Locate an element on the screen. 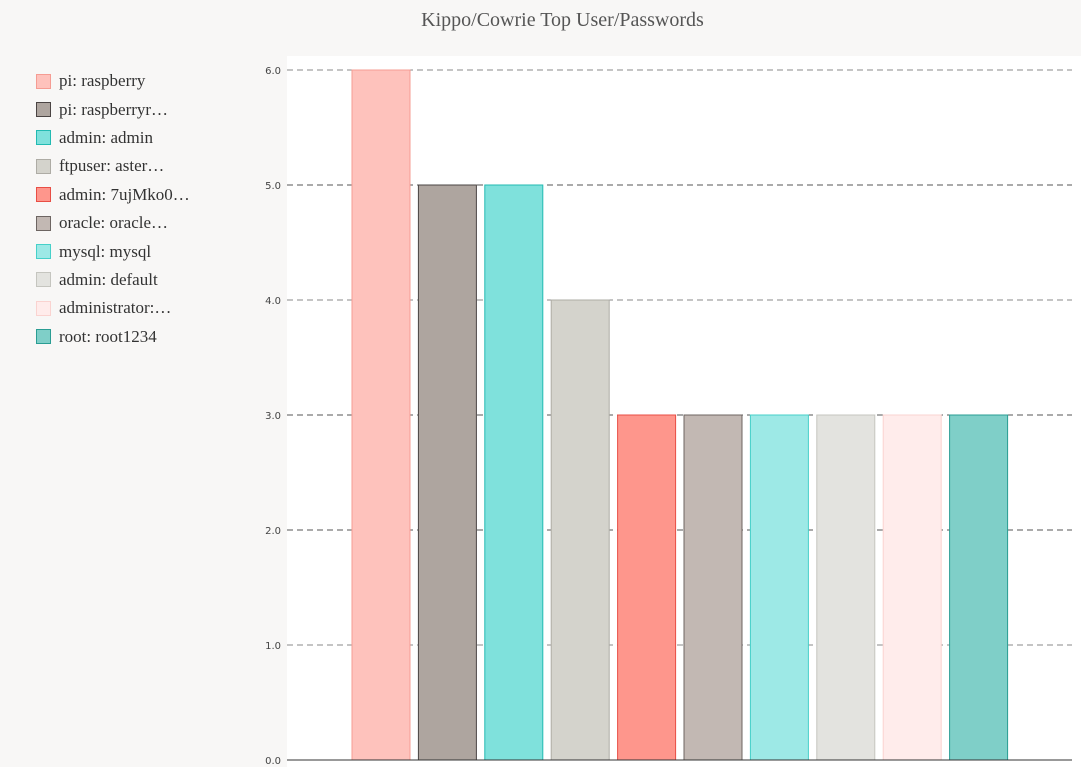 The image size is (1081, 767). legend-label: root: root1234 is located at coordinates (108, 336).